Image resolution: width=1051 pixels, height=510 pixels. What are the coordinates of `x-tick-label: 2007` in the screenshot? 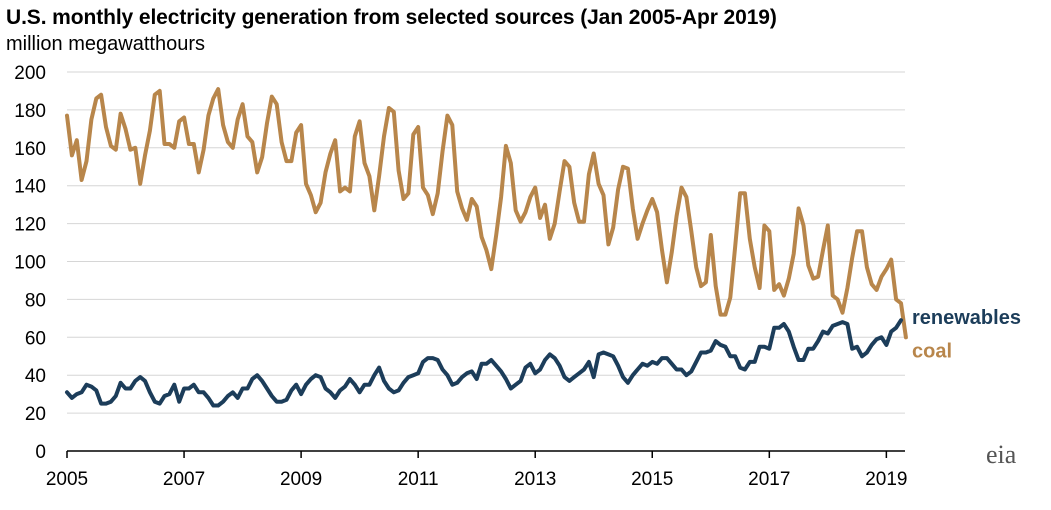 It's located at (184, 479).